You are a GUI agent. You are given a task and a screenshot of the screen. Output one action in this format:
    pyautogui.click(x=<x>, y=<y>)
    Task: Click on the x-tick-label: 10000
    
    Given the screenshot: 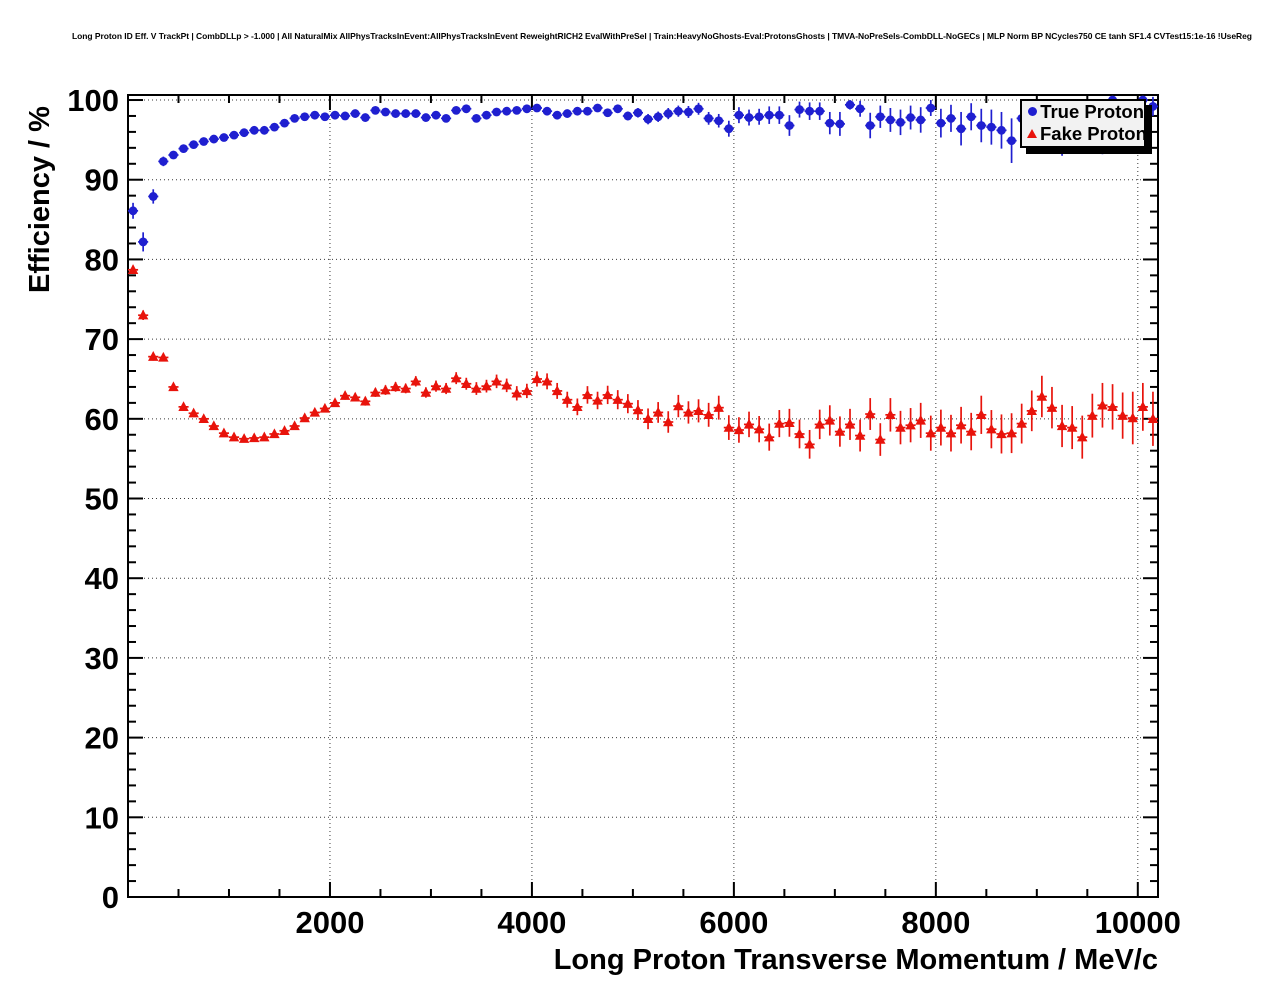 What is the action you would take?
    pyautogui.click(x=1138, y=922)
    